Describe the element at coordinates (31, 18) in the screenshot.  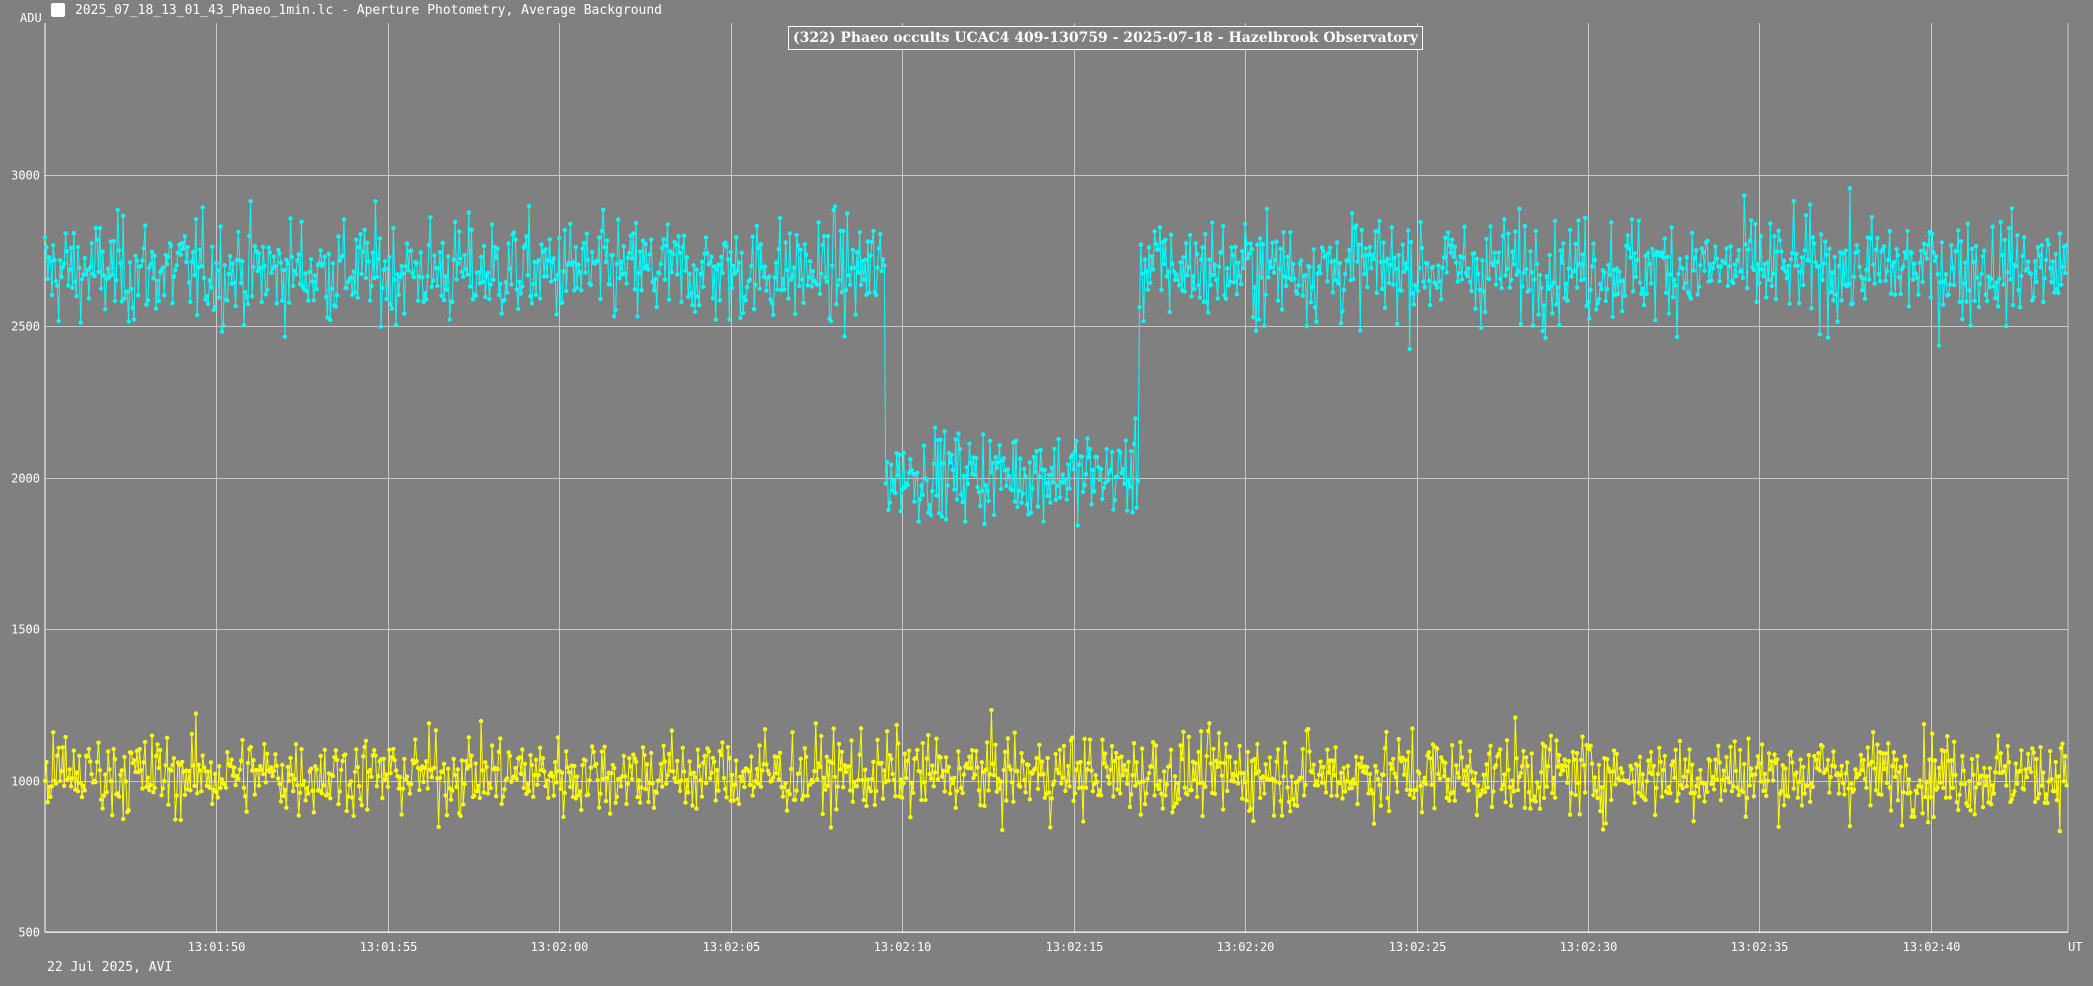
I see `y-axis-label: ADU` at that location.